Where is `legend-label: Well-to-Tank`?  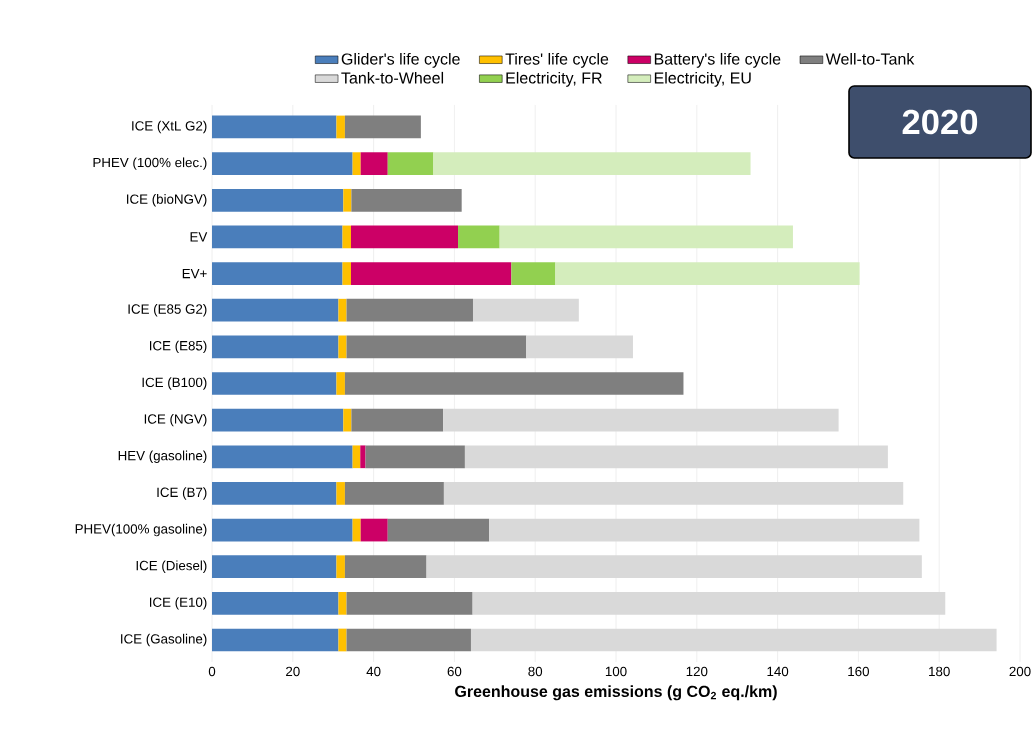
legend-label: Well-to-Tank is located at coordinates (870, 58).